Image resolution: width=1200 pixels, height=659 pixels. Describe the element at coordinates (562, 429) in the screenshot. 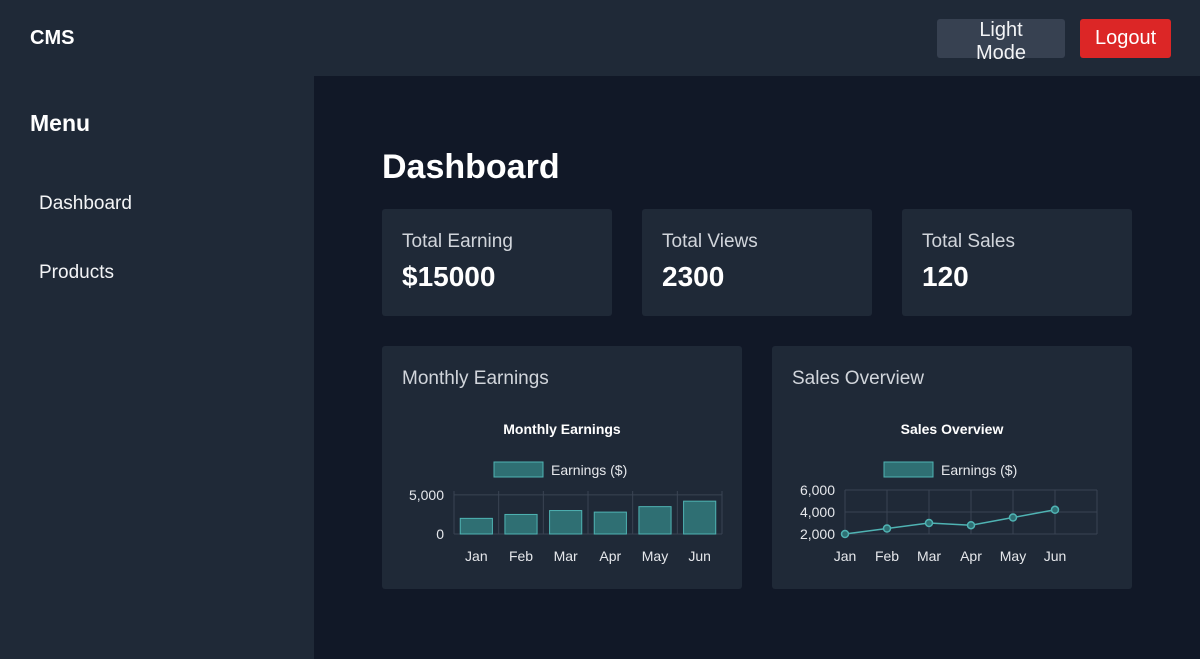

I see `chart-title: Monthly Earnings` at that location.